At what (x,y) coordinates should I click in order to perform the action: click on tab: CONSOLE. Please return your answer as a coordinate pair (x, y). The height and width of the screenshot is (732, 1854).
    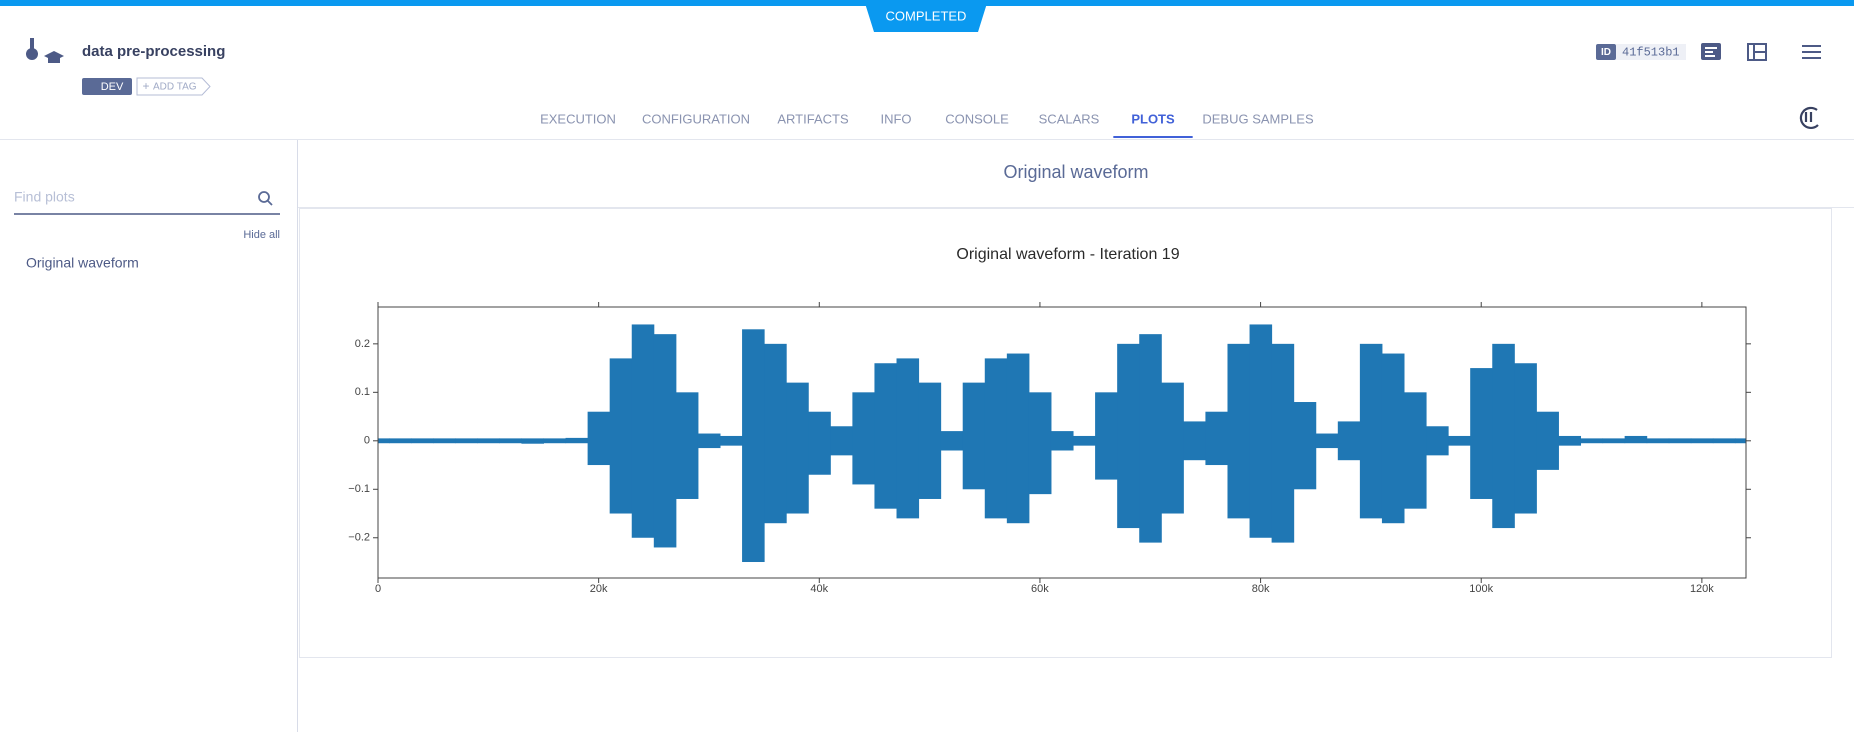
    Looking at the image, I should click on (977, 118).